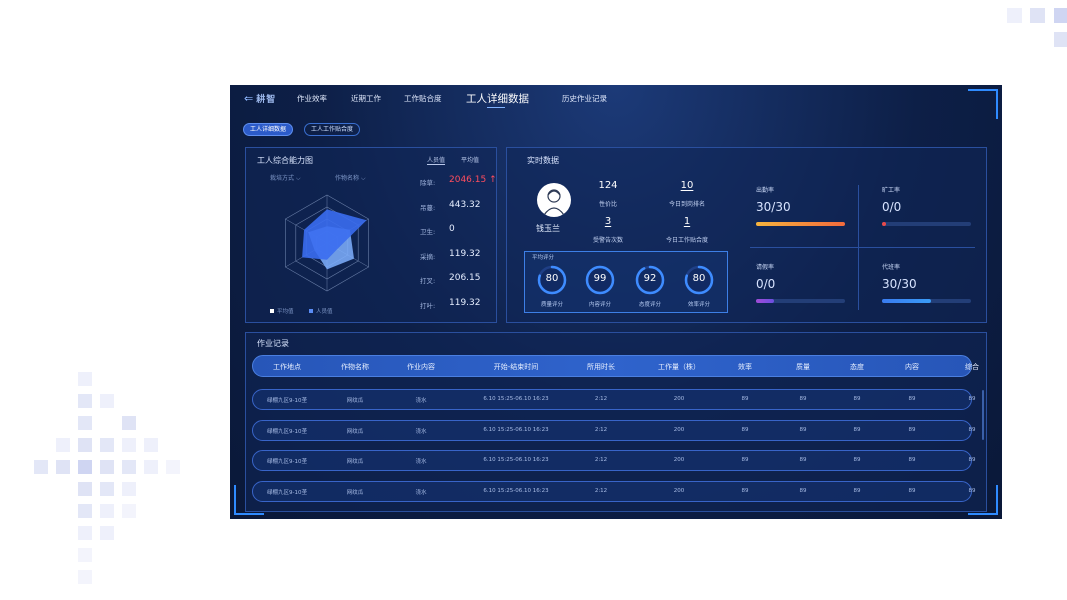 The width and height of the screenshot is (1067, 600). Describe the element at coordinates (355, 367) in the screenshot. I see `table-header-cell: 作物名称` at that location.